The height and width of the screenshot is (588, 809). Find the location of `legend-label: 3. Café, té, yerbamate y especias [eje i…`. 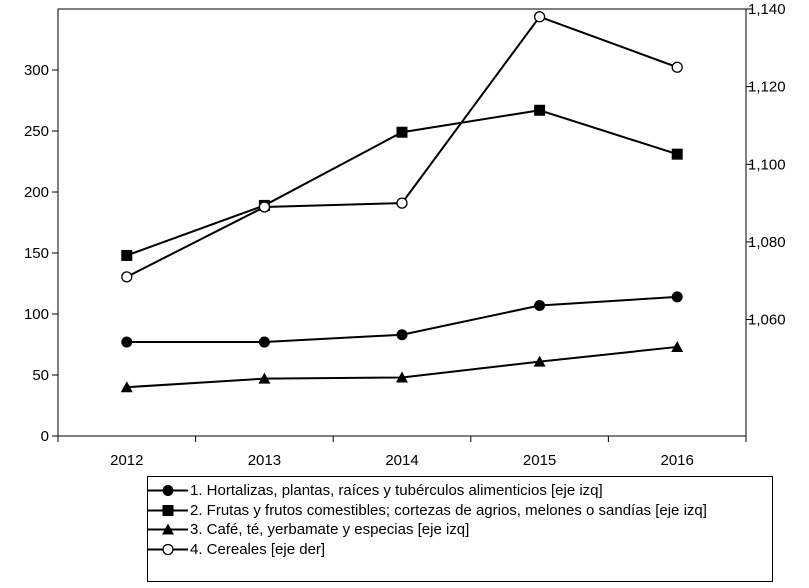

legend-label: 3. Café, té, yerbamate y especias [eje i… is located at coordinates (330, 529).